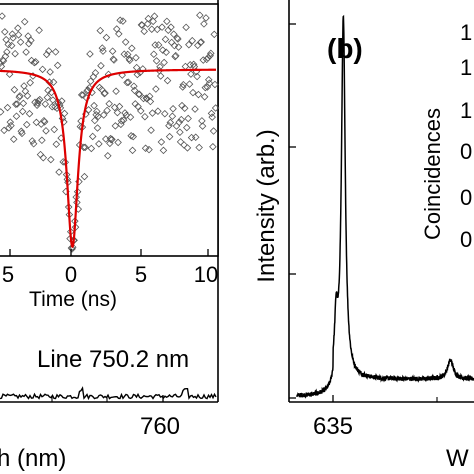 The width and height of the screenshot is (474, 474). Describe the element at coordinates (160, 426) in the screenshot. I see `left-main-x-tick-label: 760` at that location.